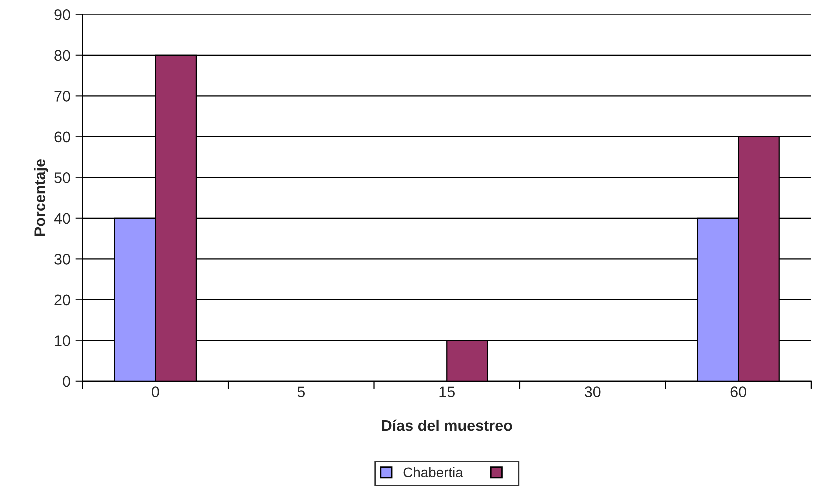 This screenshot has height=489, width=828. I want to click on x-tick-label: 15, so click(447, 392).